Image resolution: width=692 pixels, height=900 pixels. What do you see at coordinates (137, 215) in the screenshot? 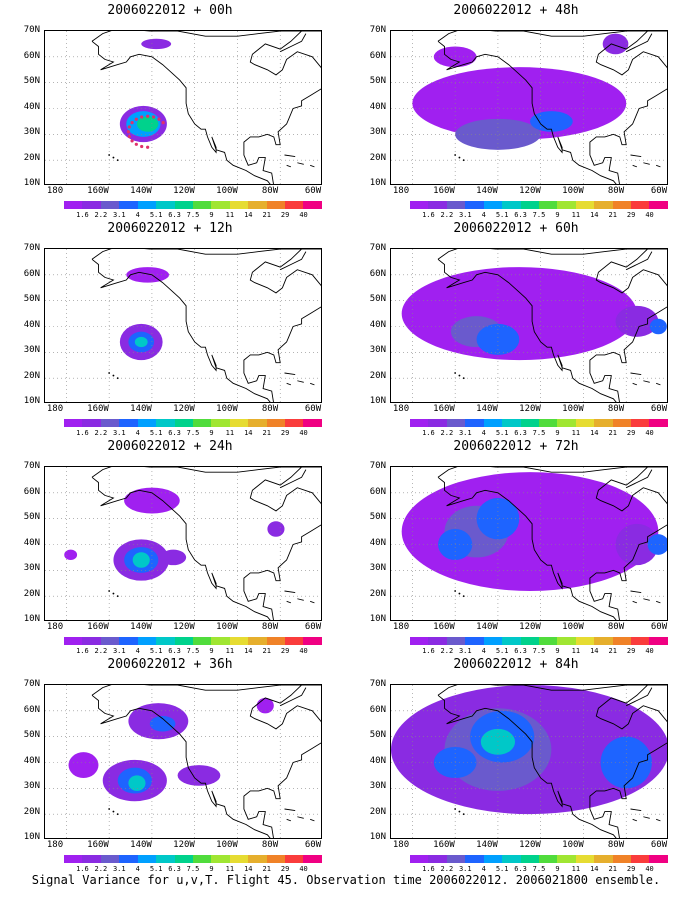
I see `color-legend-label: 4` at bounding box center [137, 215].